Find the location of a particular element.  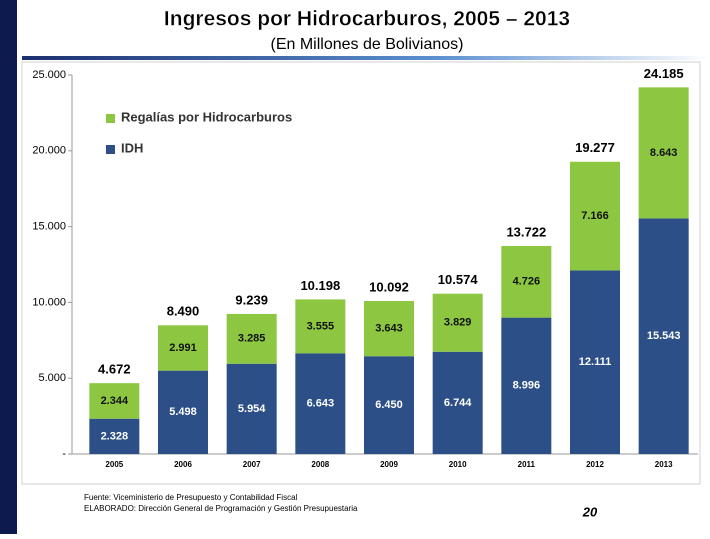

value-label: 2.991 is located at coordinates (183, 348).